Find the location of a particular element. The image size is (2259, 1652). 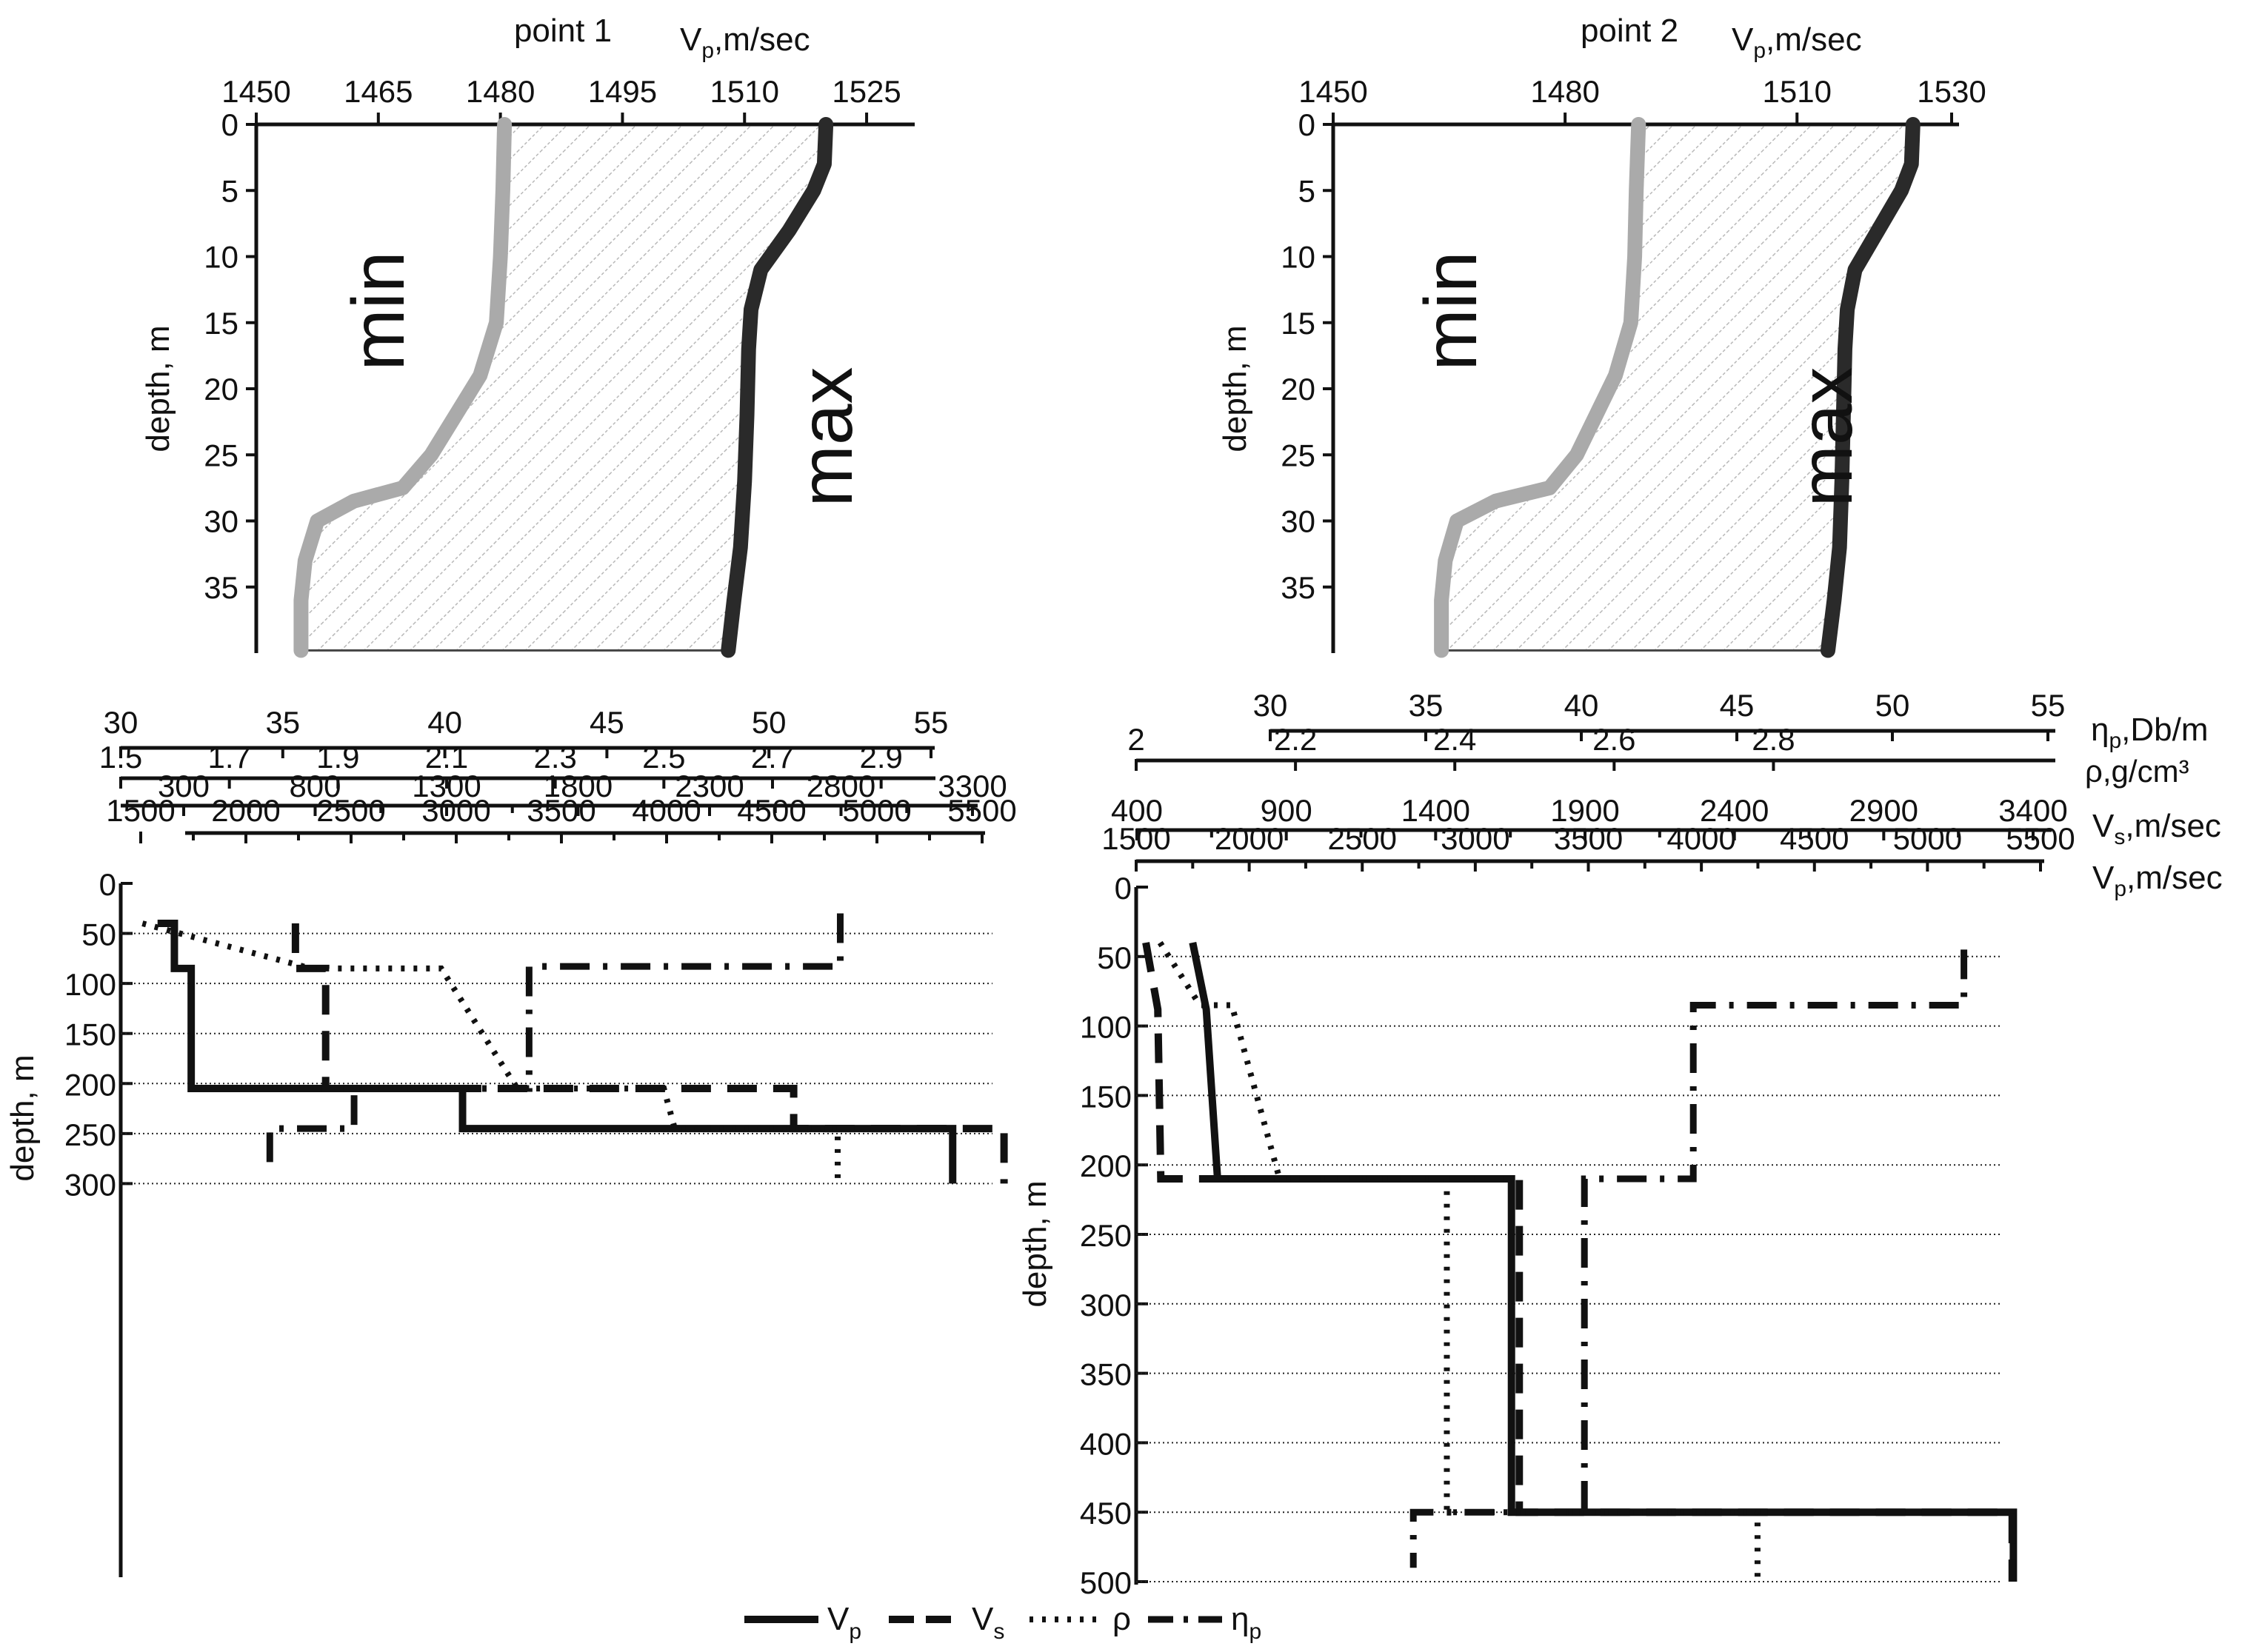

vs-tick-label: 2800 is located at coordinates (841, 786).